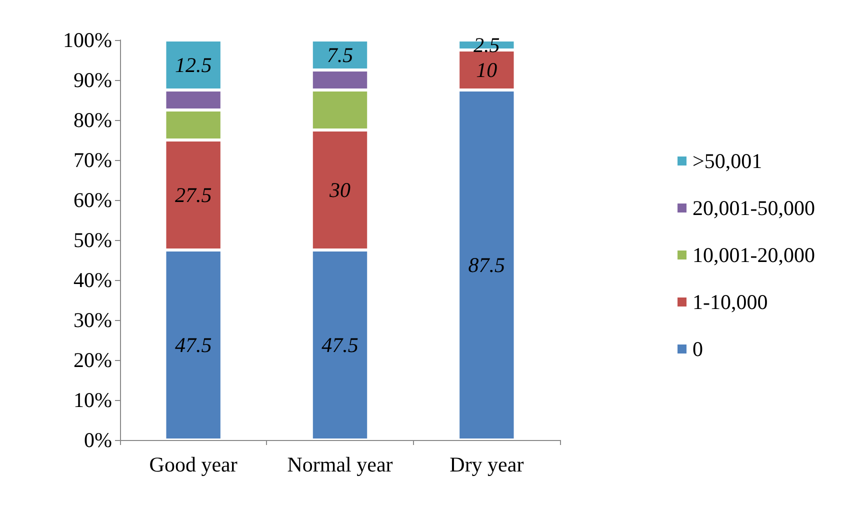 This screenshot has width=858, height=512. Describe the element at coordinates (93, 320) in the screenshot. I see `y-tick-label: 30%` at that location.